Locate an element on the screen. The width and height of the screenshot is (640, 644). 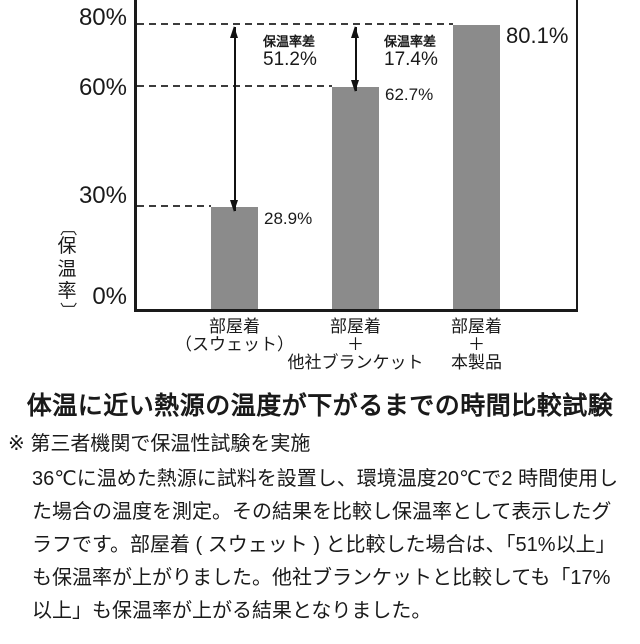
difference-annotation-1: 保温率差 51.2% is located at coordinates (290, 52).